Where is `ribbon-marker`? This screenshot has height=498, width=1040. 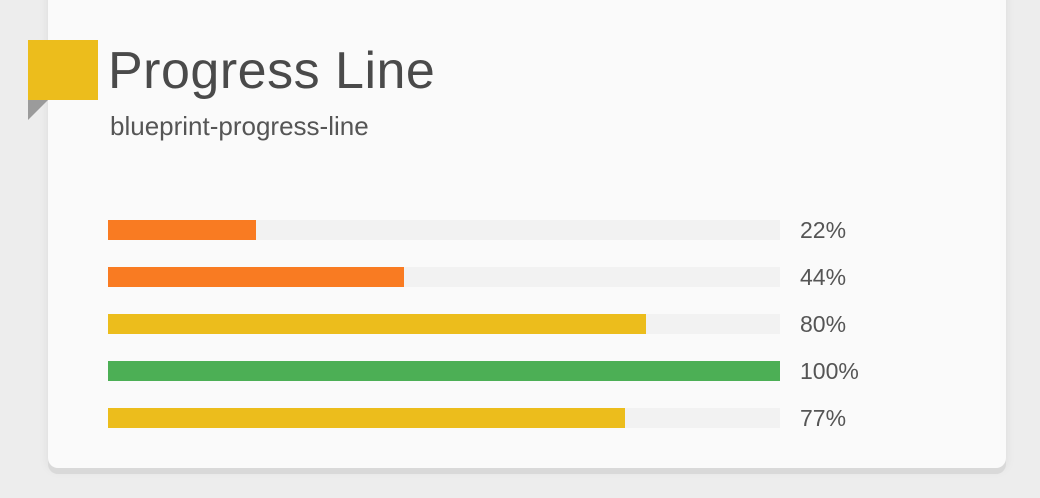 ribbon-marker is located at coordinates (63, 70).